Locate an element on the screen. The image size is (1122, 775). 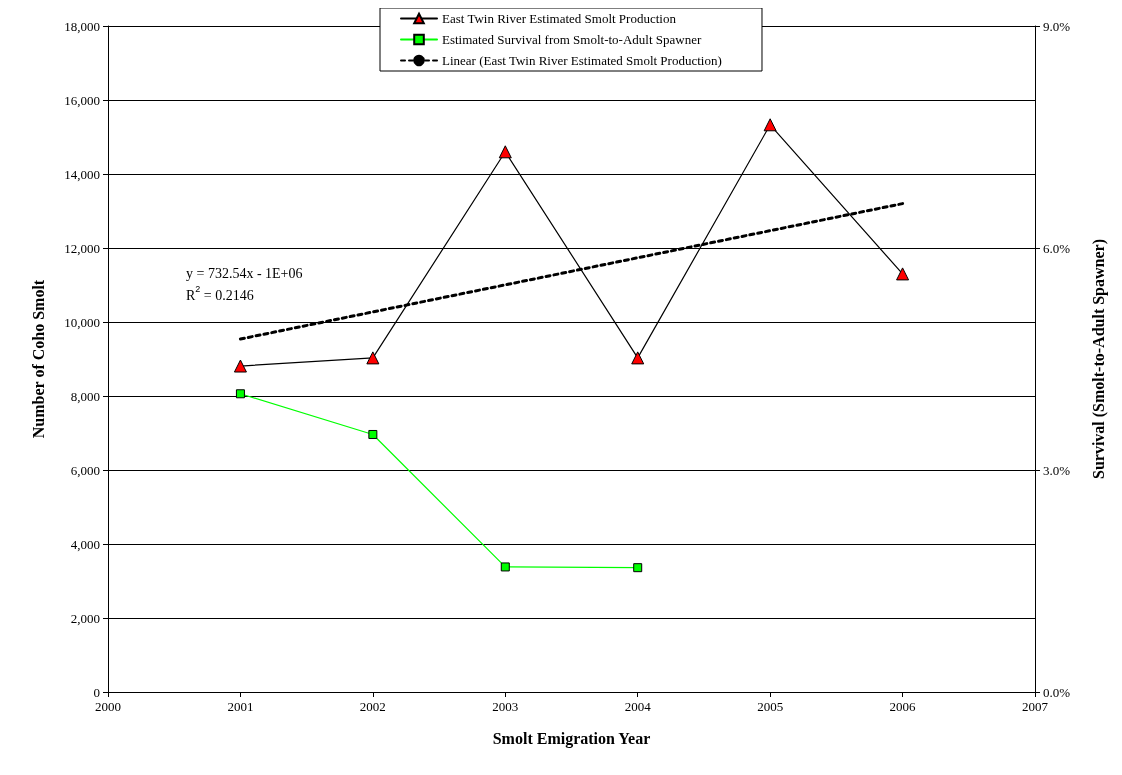
x-tick-label: 2002 is located at coordinates (372, 706).